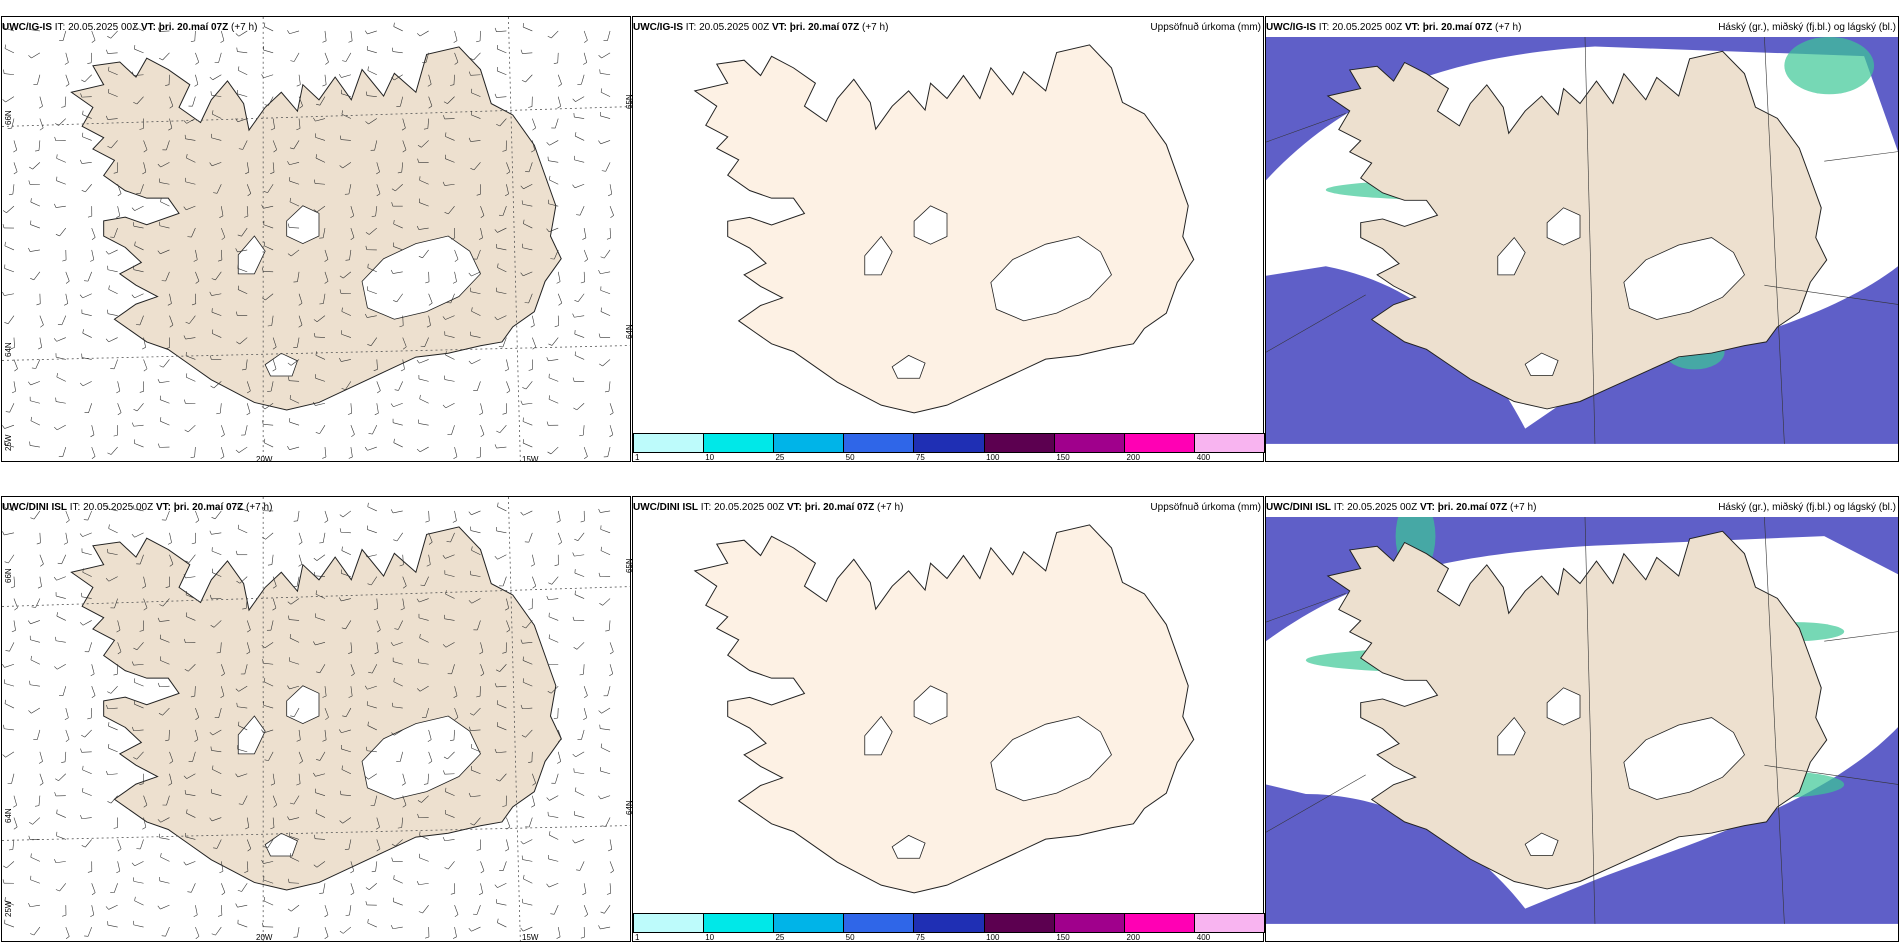 The image size is (1900, 950). Describe the element at coordinates (1203, 937) in the screenshot. I see `colorbar-tick: 400` at that location.